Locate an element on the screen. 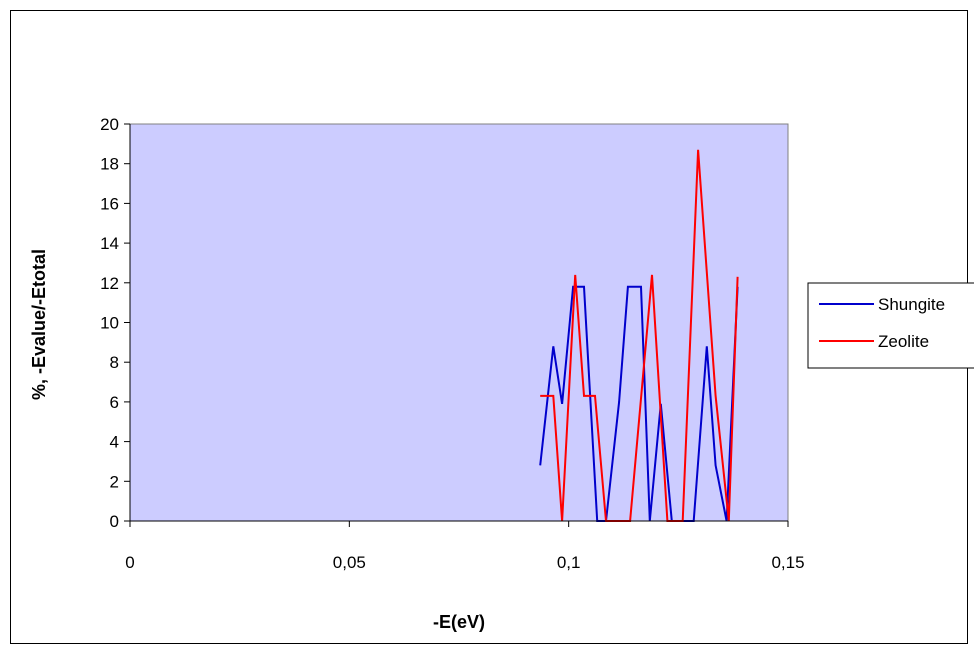 This screenshot has width=974, height=646. y-tick-label: 14 is located at coordinates (109, 243).